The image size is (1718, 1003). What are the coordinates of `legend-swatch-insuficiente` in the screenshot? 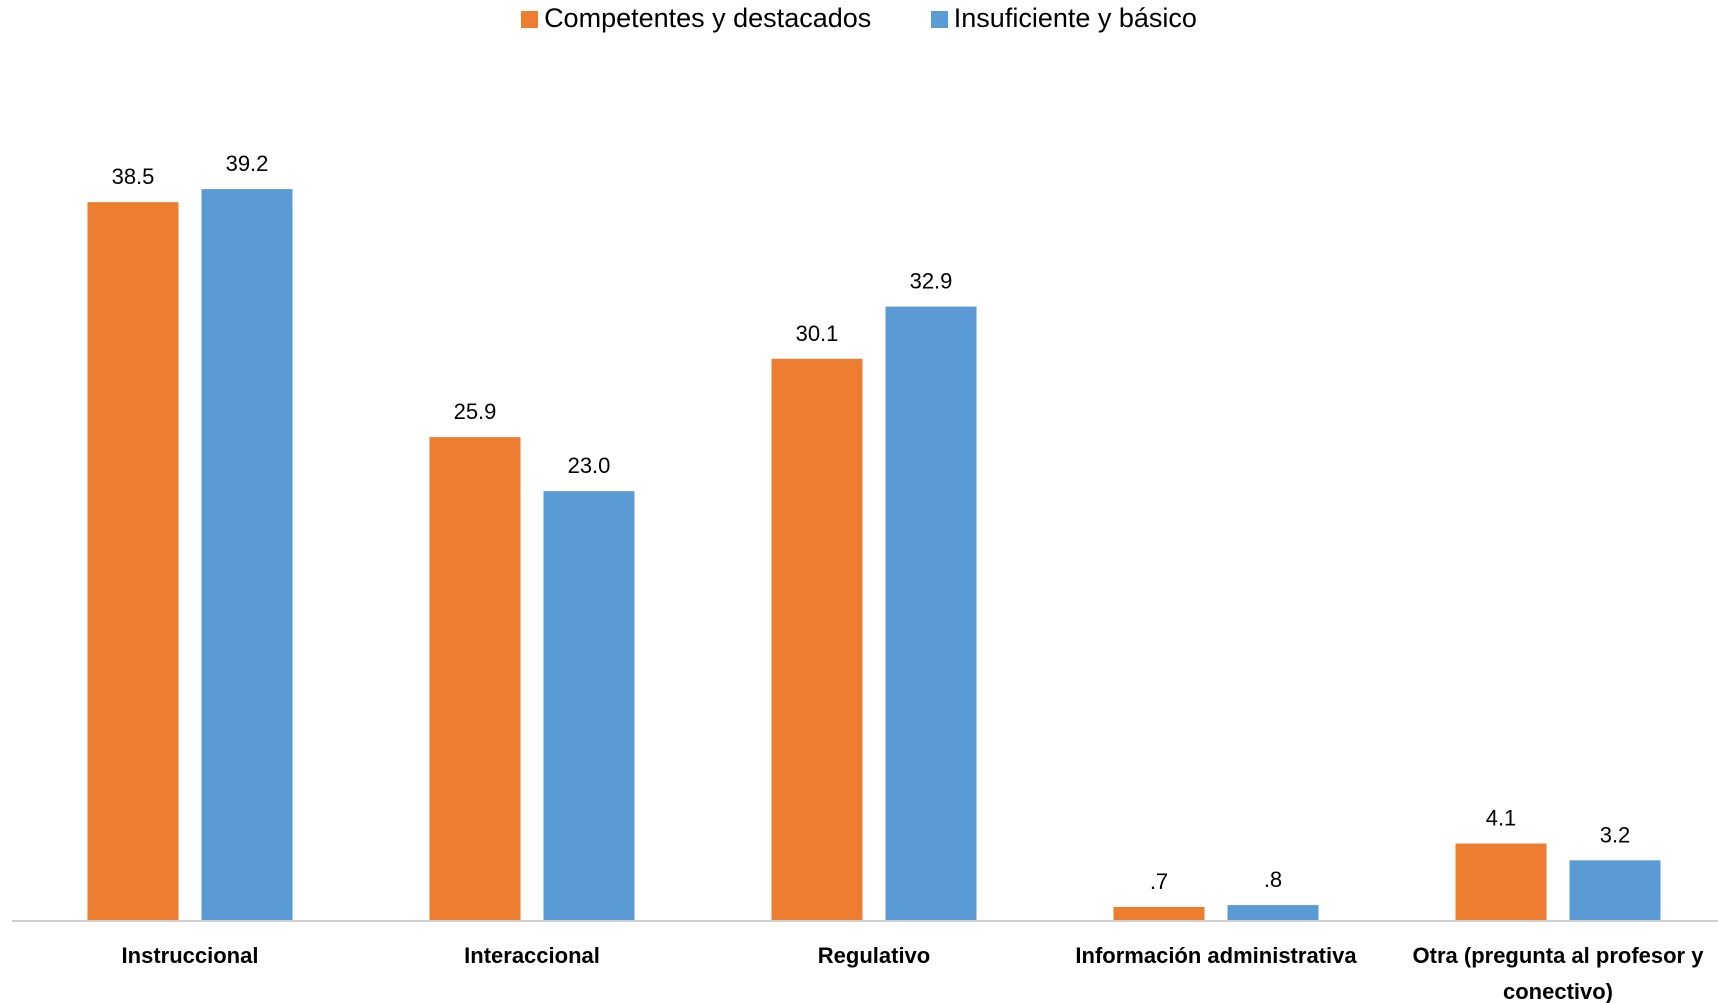 It's located at (939, 20).